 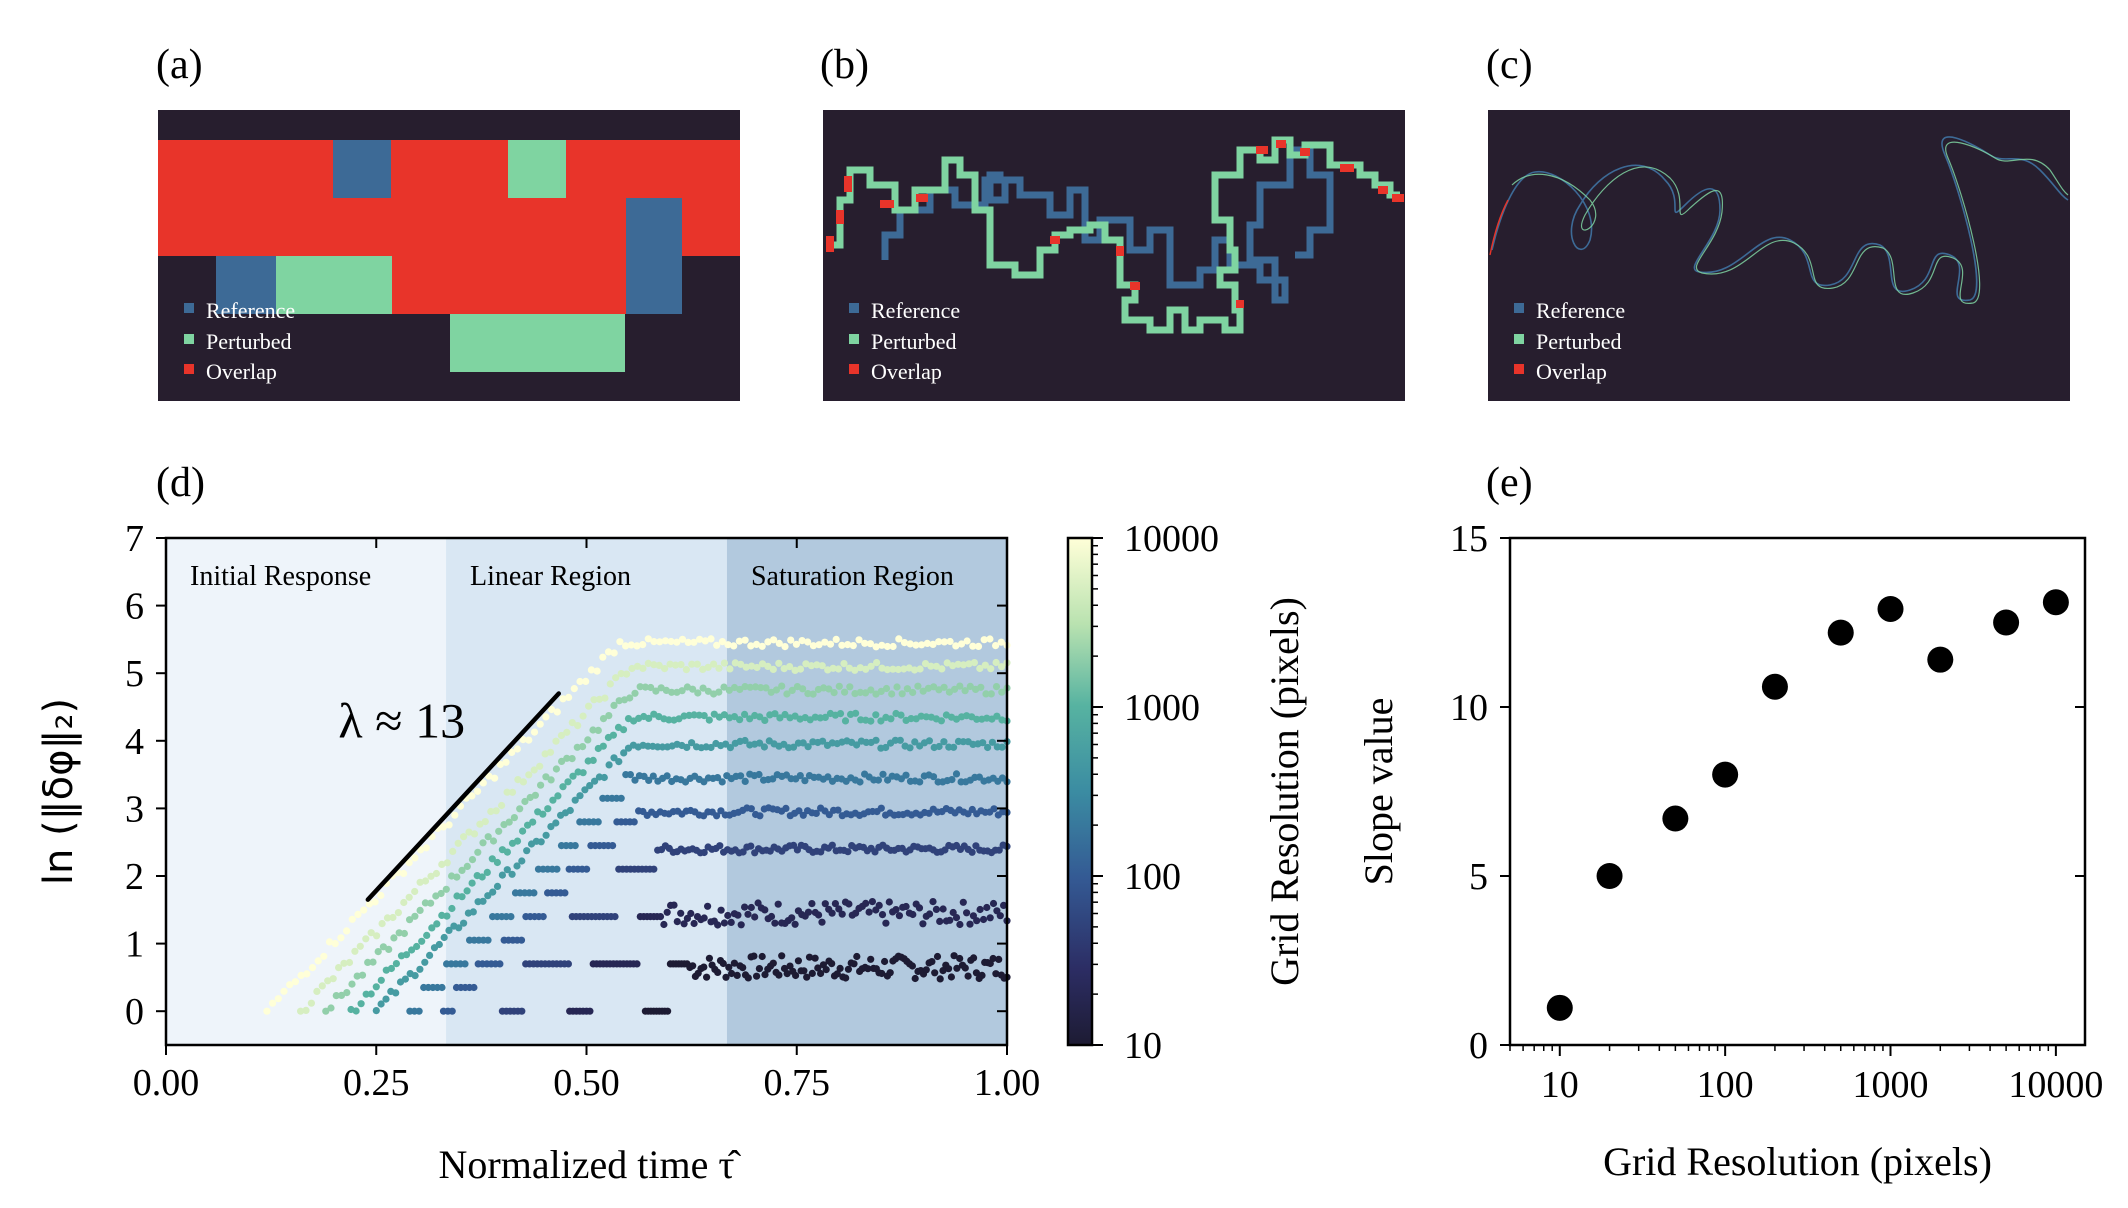 What do you see at coordinates (1806, 1075) in the screenshot?
I see `panel-e-x-axis: 10 100 1000 10000` at bounding box center [1806, 1075].